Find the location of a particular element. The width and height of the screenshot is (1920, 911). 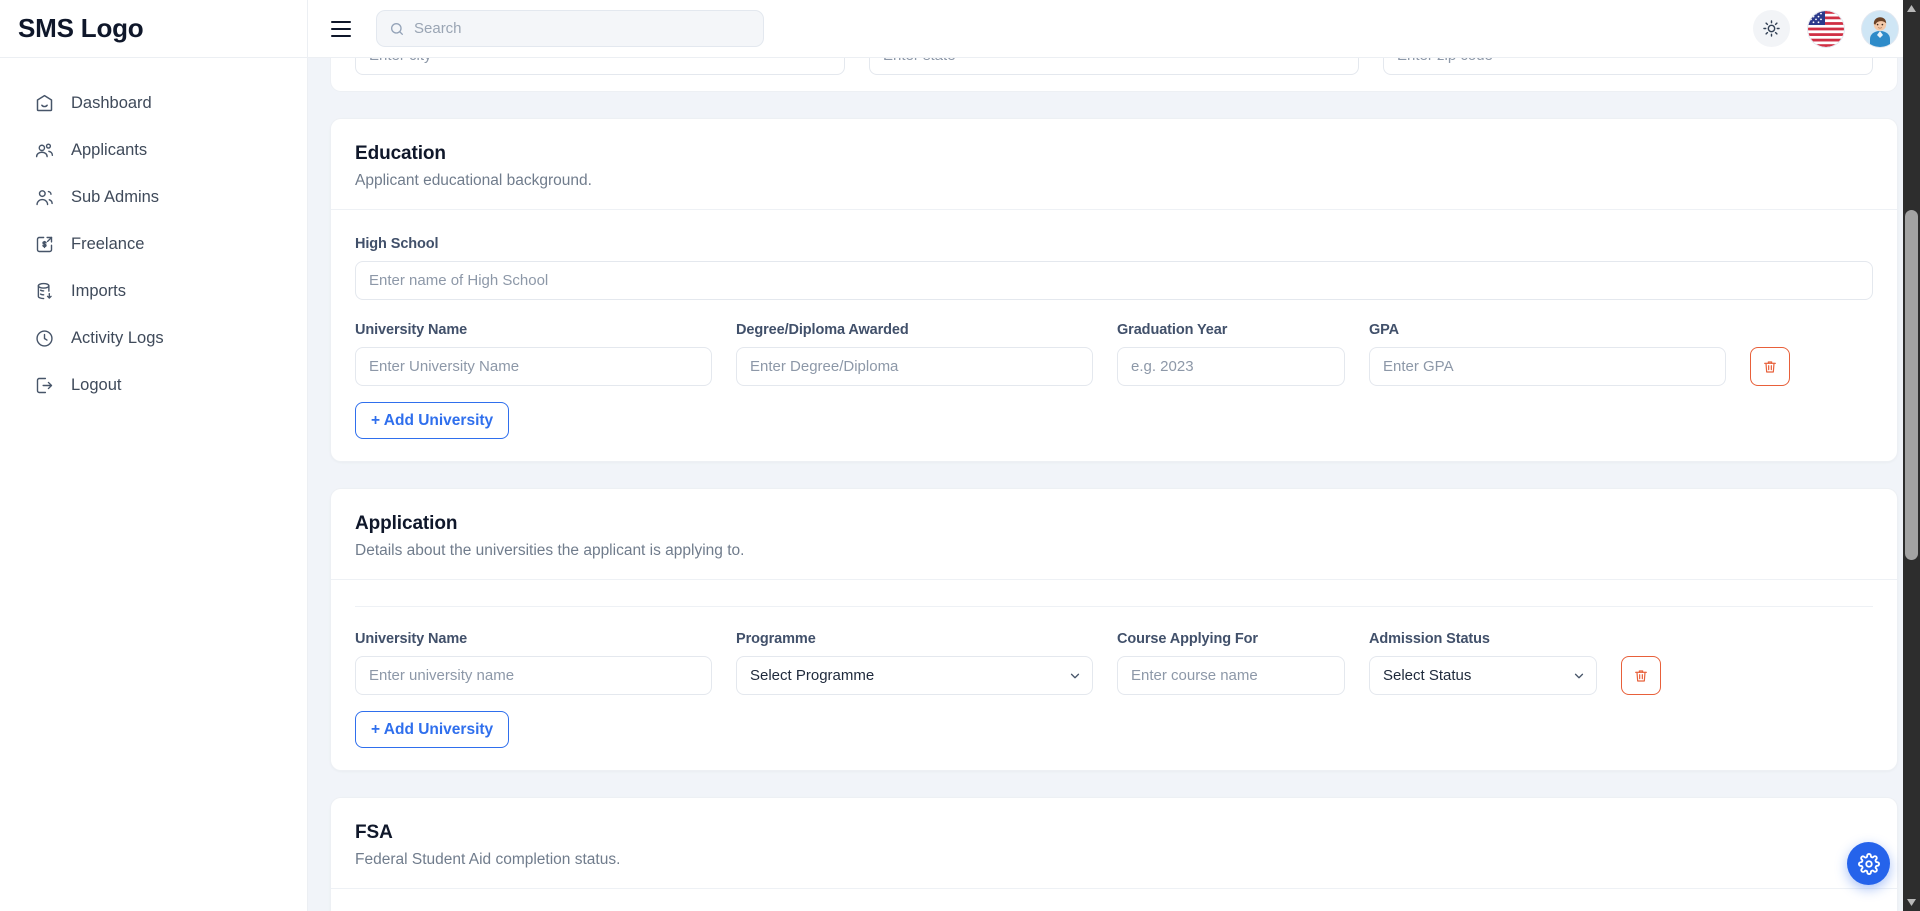

graduation-year-label: Graduation Year is located at coordinates (1172, 330).